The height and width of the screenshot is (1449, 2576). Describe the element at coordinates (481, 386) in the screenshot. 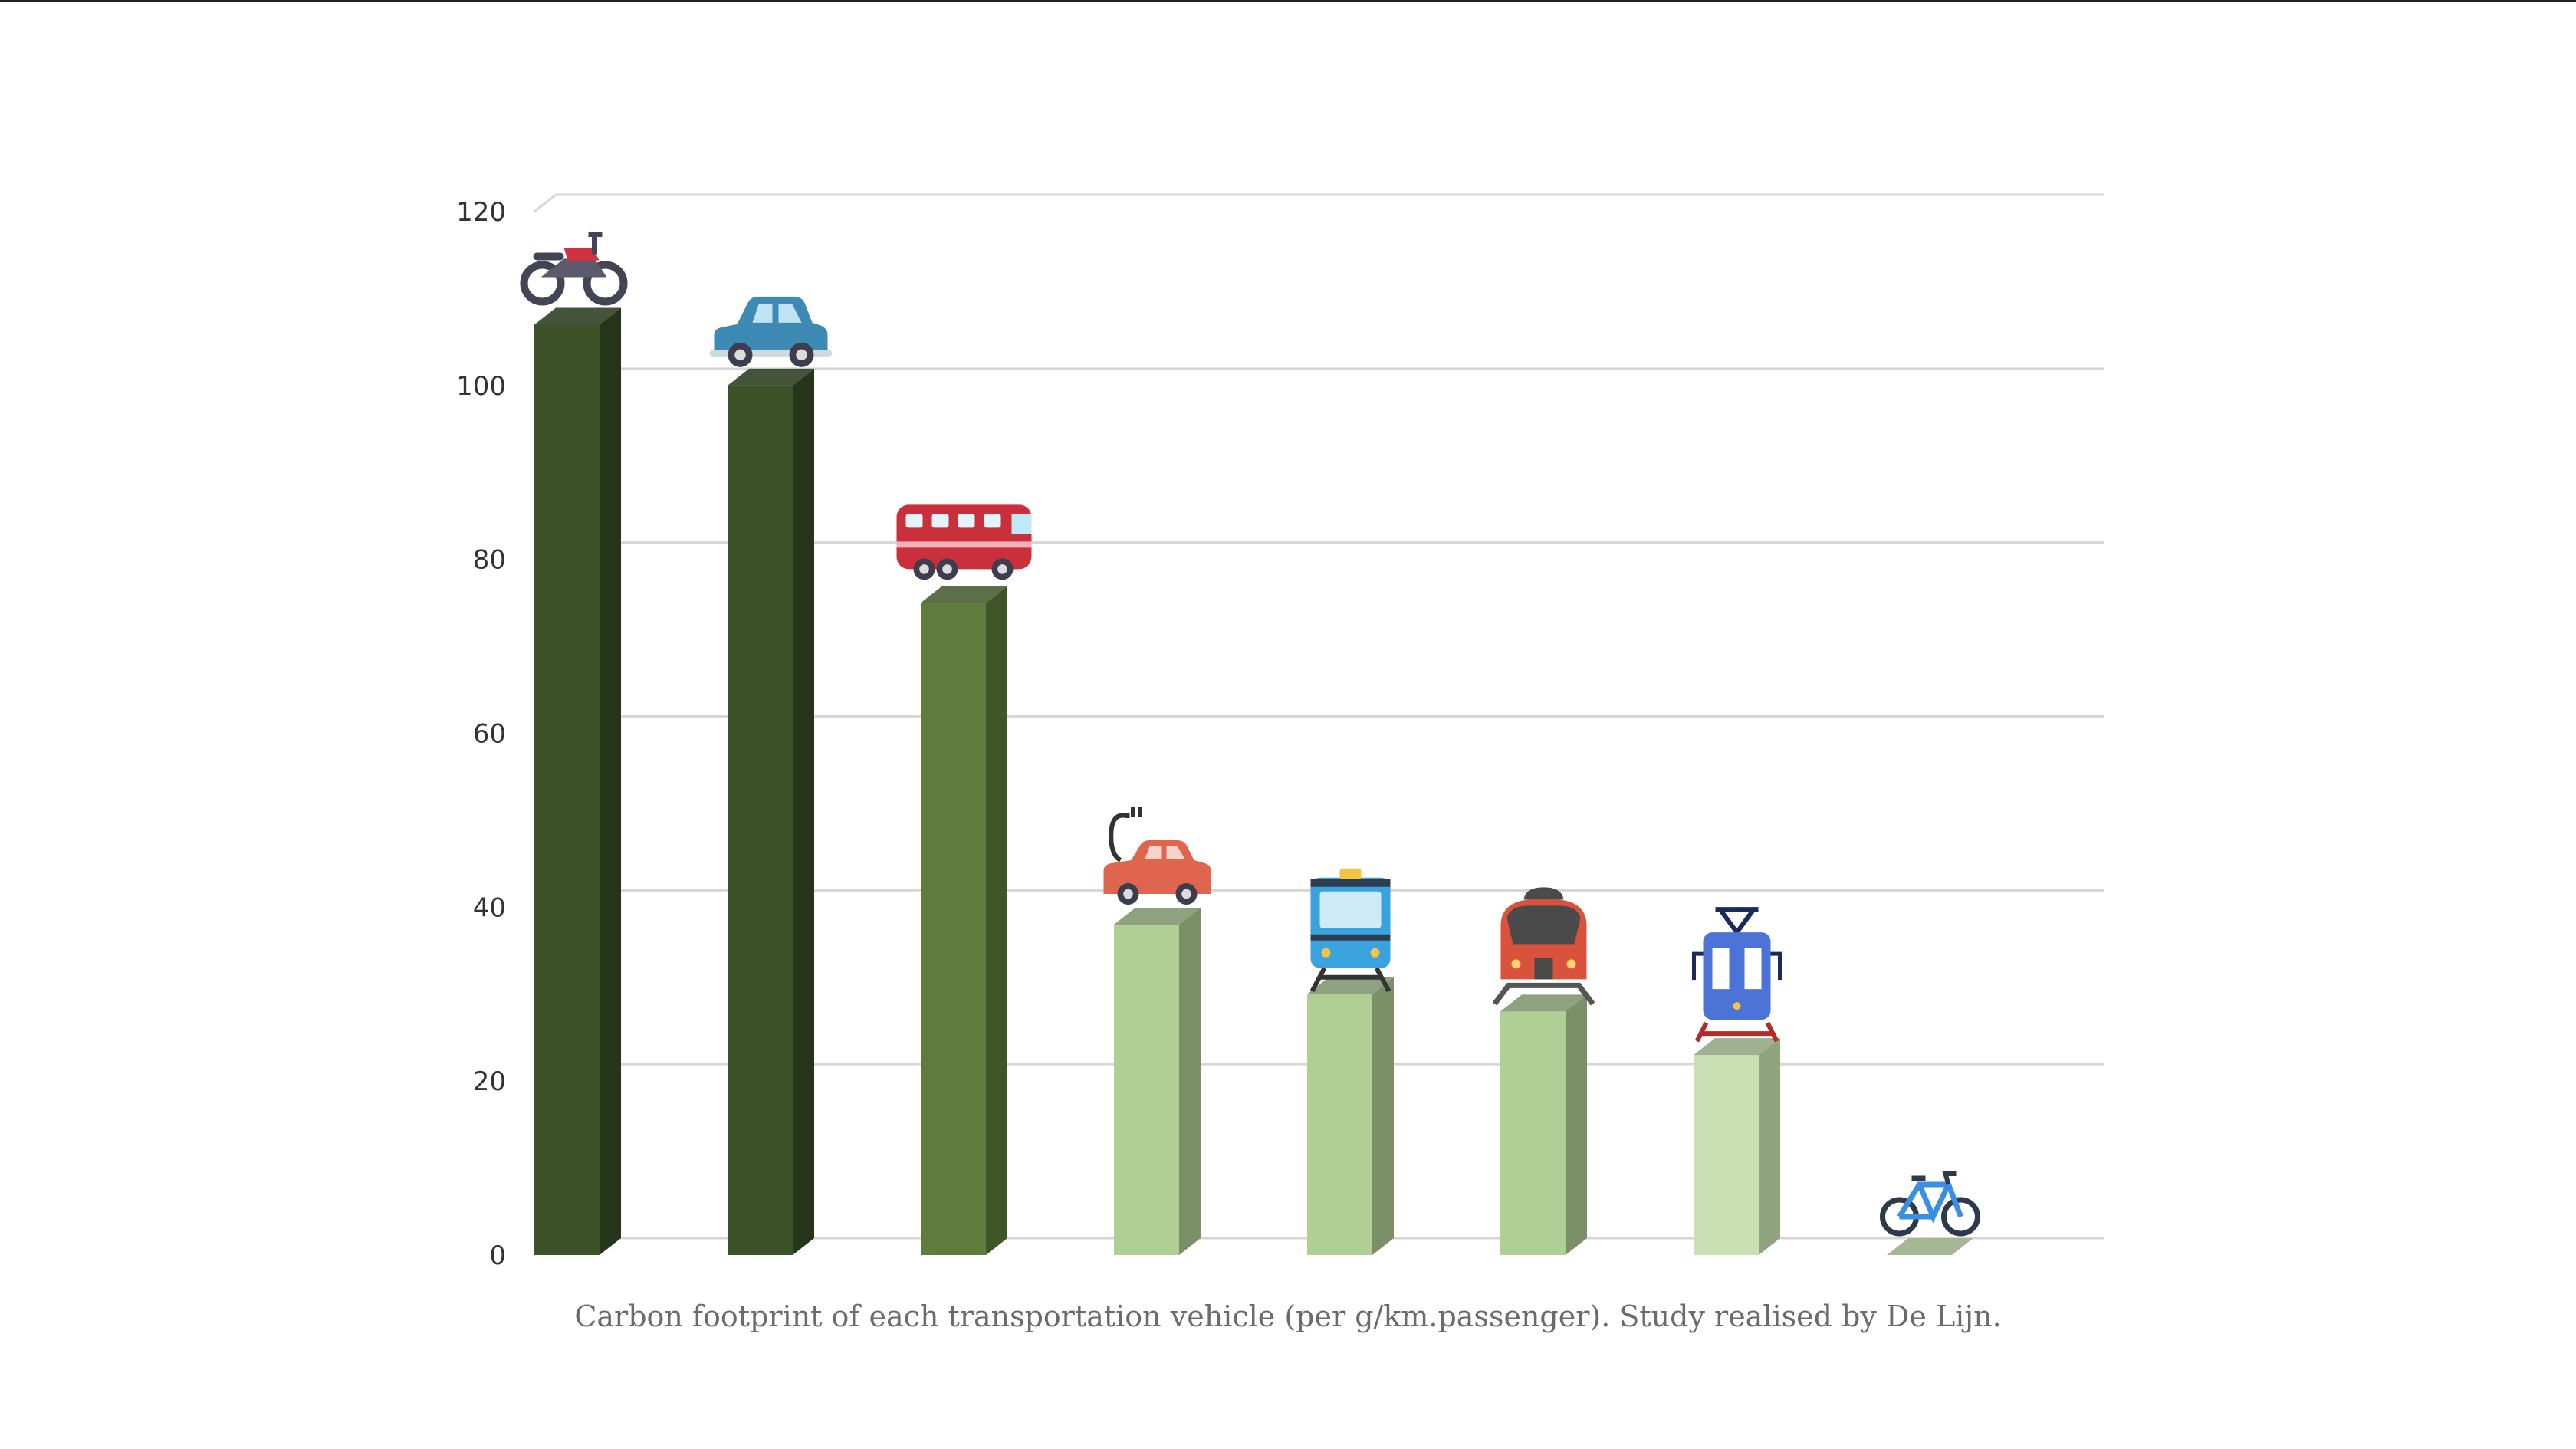

I see `y-tick-label: 100` at that location.